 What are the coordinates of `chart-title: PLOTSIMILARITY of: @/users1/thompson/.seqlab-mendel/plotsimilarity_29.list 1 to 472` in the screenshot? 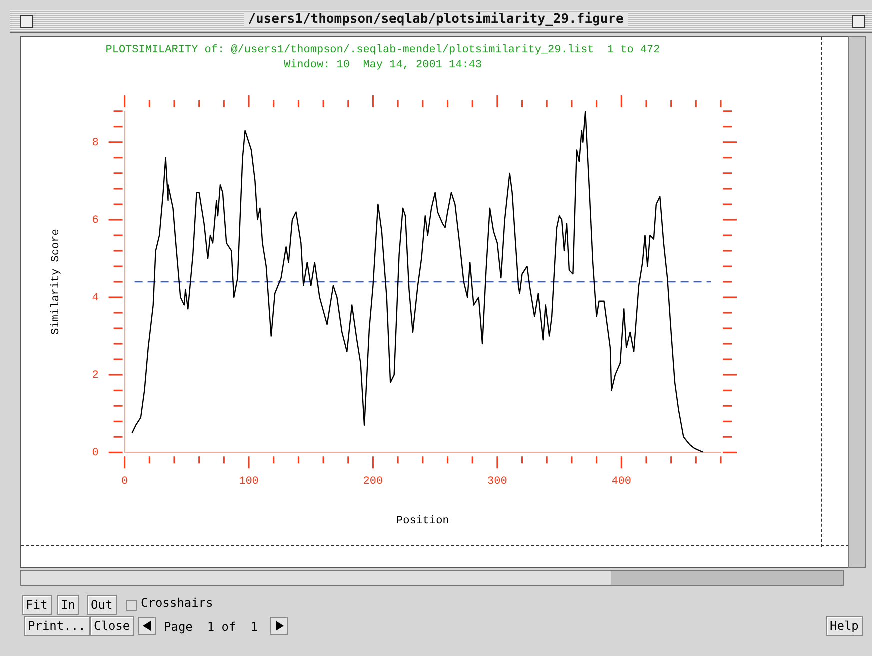 It's located at (383, 50).